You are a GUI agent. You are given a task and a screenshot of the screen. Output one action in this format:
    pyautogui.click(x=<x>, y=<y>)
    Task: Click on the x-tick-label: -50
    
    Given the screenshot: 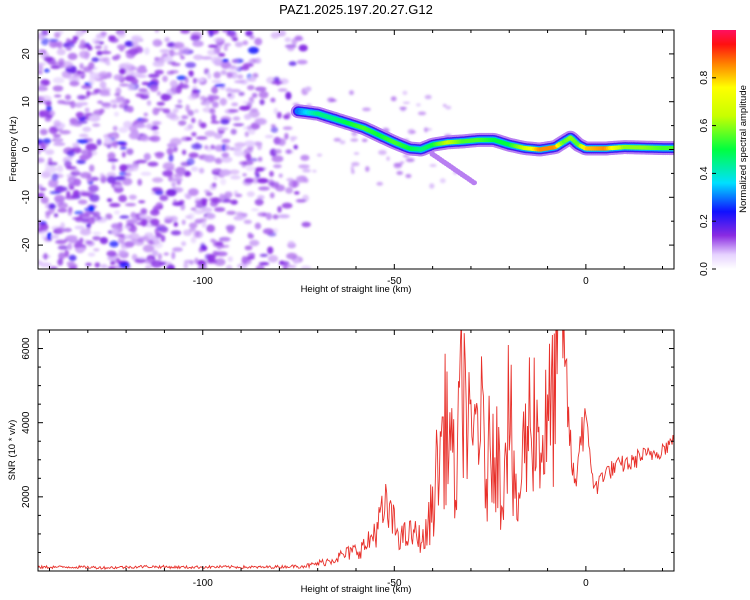 What is the action you would take?
    pyautogui.click(x=394, y=281)
    